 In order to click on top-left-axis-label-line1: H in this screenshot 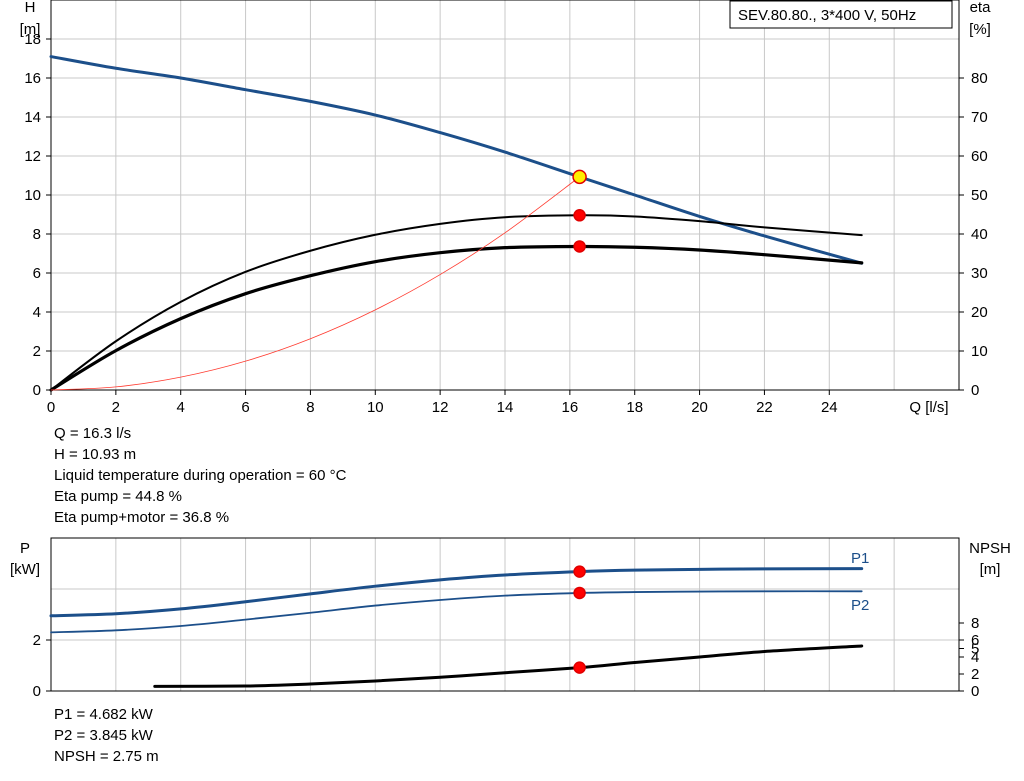, I will do `click(30, 8)`.